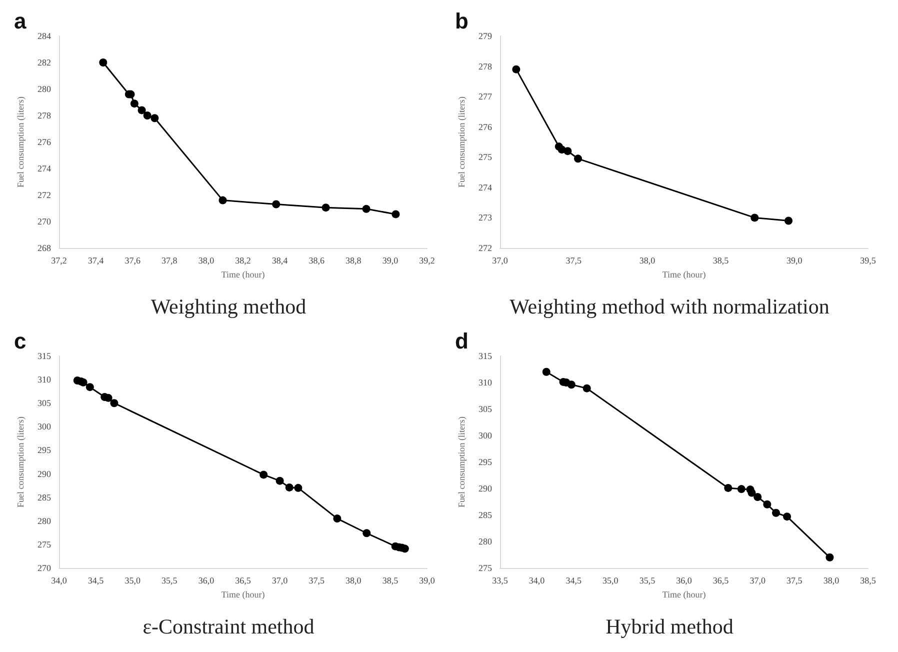 This screenshot has width=898, height=652. Describe the element at coordinates (20, 341) in the screenshot. I see `text: c` at that location.